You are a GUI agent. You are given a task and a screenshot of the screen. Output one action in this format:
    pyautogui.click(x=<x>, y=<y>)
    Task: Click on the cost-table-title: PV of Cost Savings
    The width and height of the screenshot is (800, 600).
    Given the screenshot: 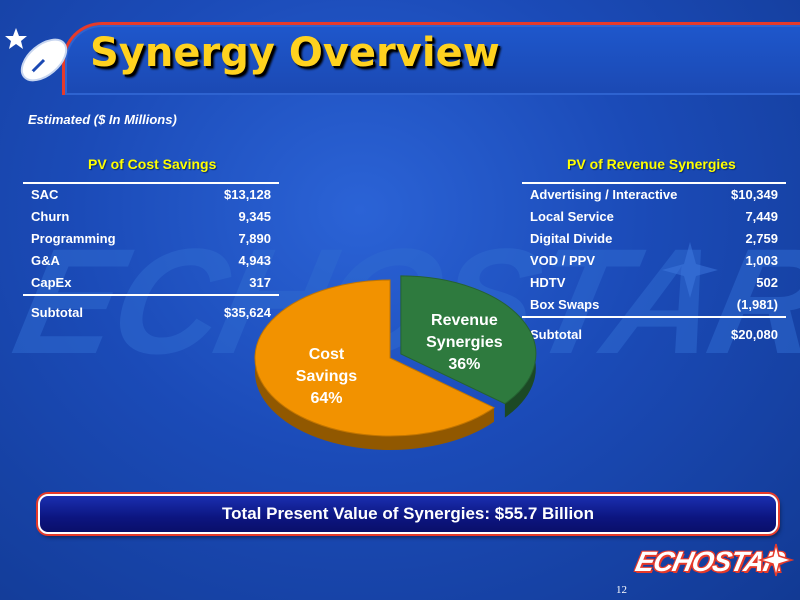 What is the action you would take?
    pyautogui.click(x=152, y=164)
    